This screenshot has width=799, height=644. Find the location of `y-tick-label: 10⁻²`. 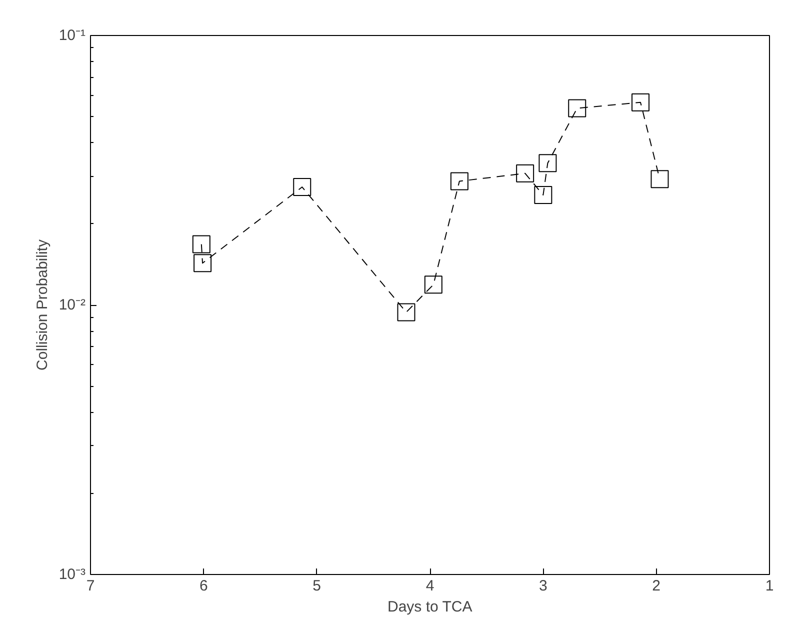

y-tick-label: 10⁻² is located at coordinates (72, 305).